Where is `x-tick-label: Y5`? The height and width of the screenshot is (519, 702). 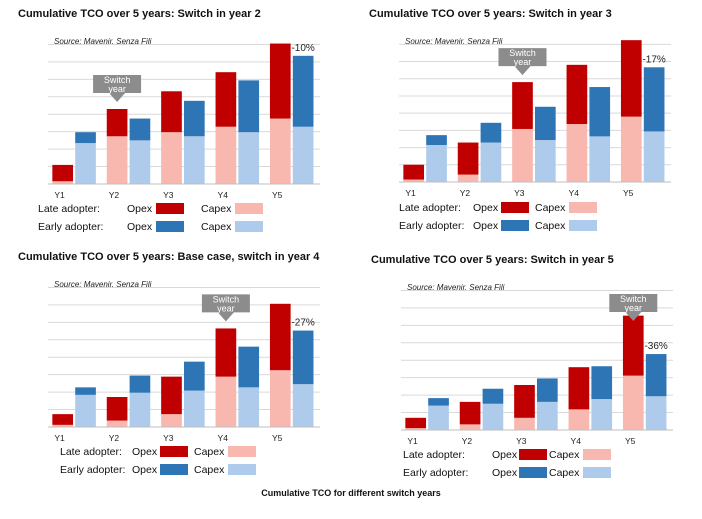
x-tick-label: Y5 is located at coordinates (277, 438).